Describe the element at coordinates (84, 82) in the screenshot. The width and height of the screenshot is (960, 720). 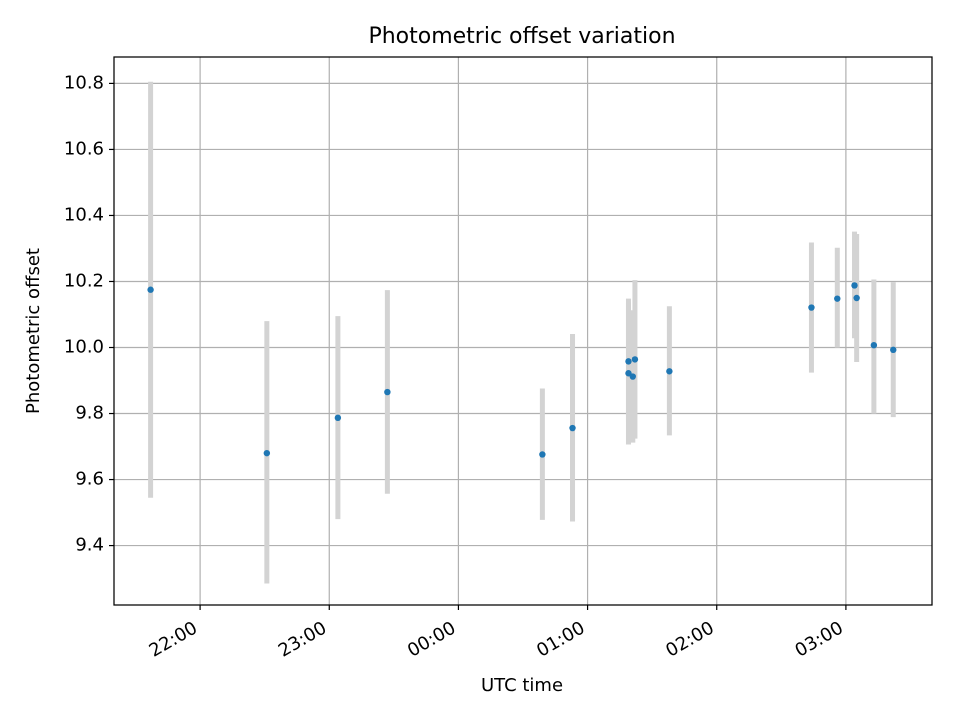
I see `y-tick-label: 10.8` at that location.